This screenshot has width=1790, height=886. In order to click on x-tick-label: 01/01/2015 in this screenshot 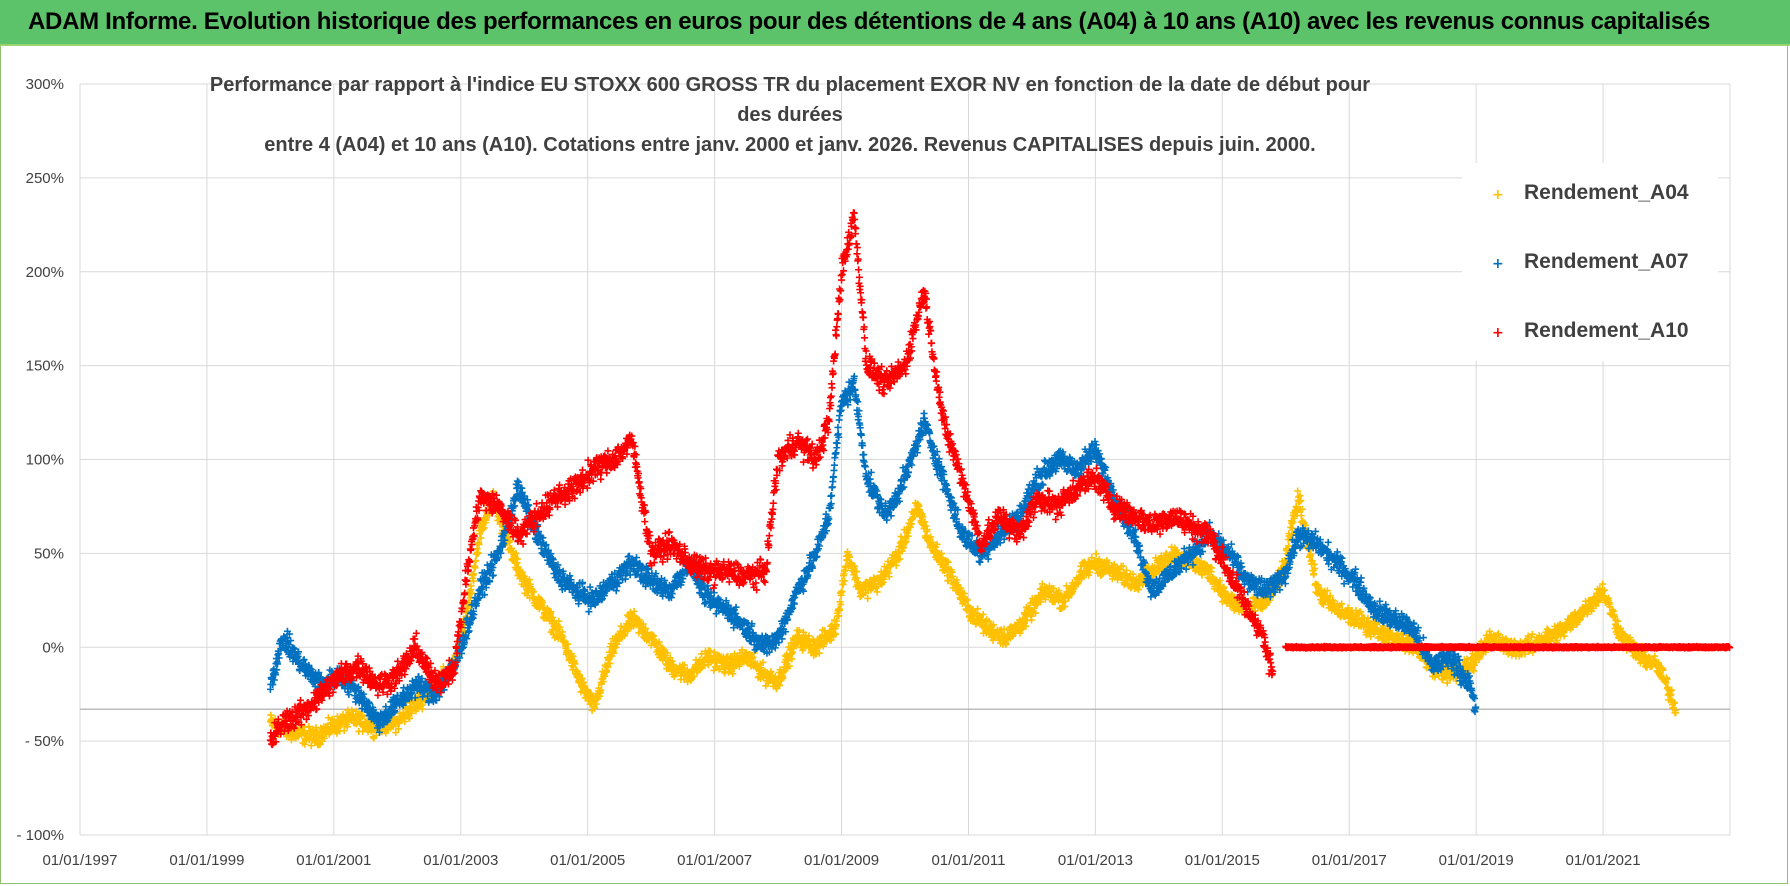, I will do `click(1222, 860)`.